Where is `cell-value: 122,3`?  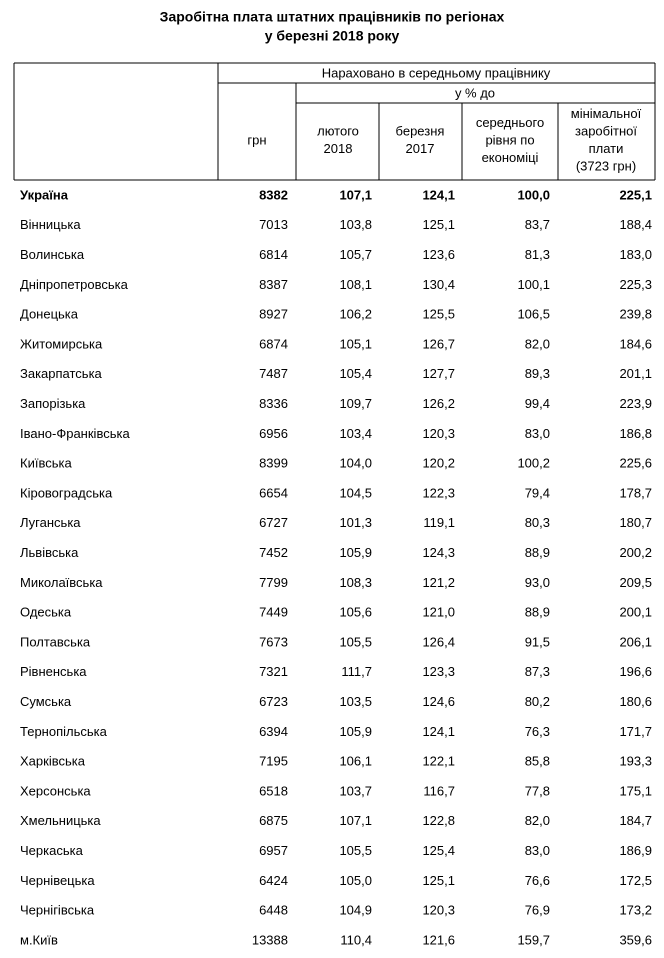
cell-value: 122,3 is located at coordinates (438, 492).